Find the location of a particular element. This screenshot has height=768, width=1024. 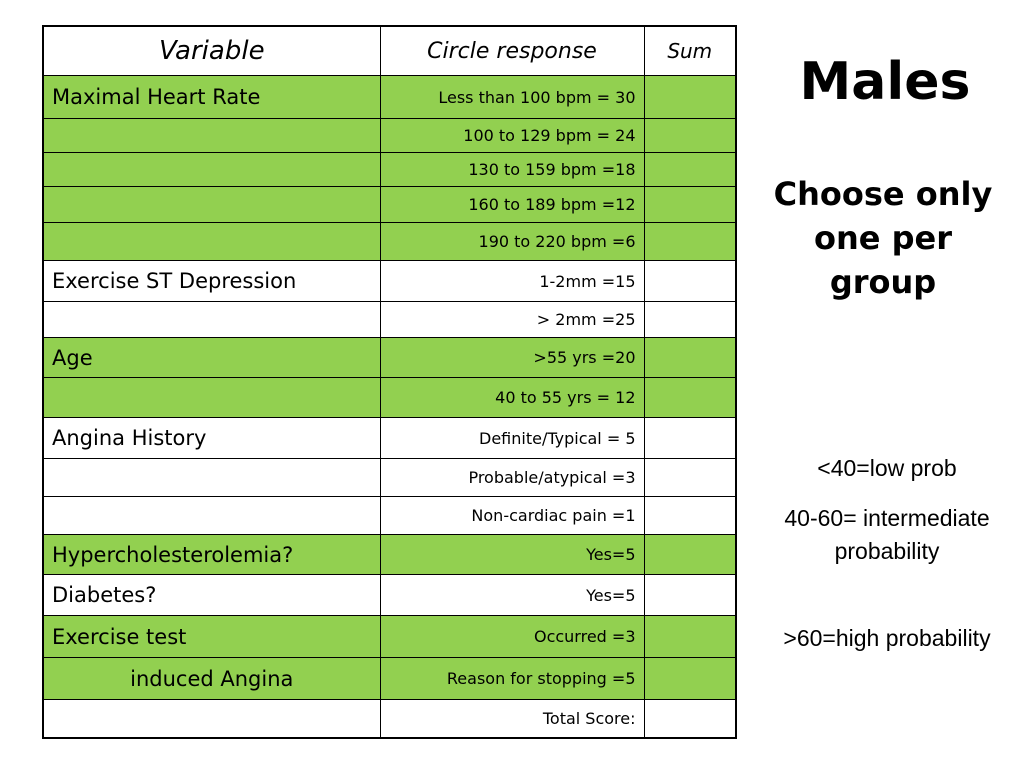

variable-cell: Maximal Heart Rate is located at coordinates (211, 97).